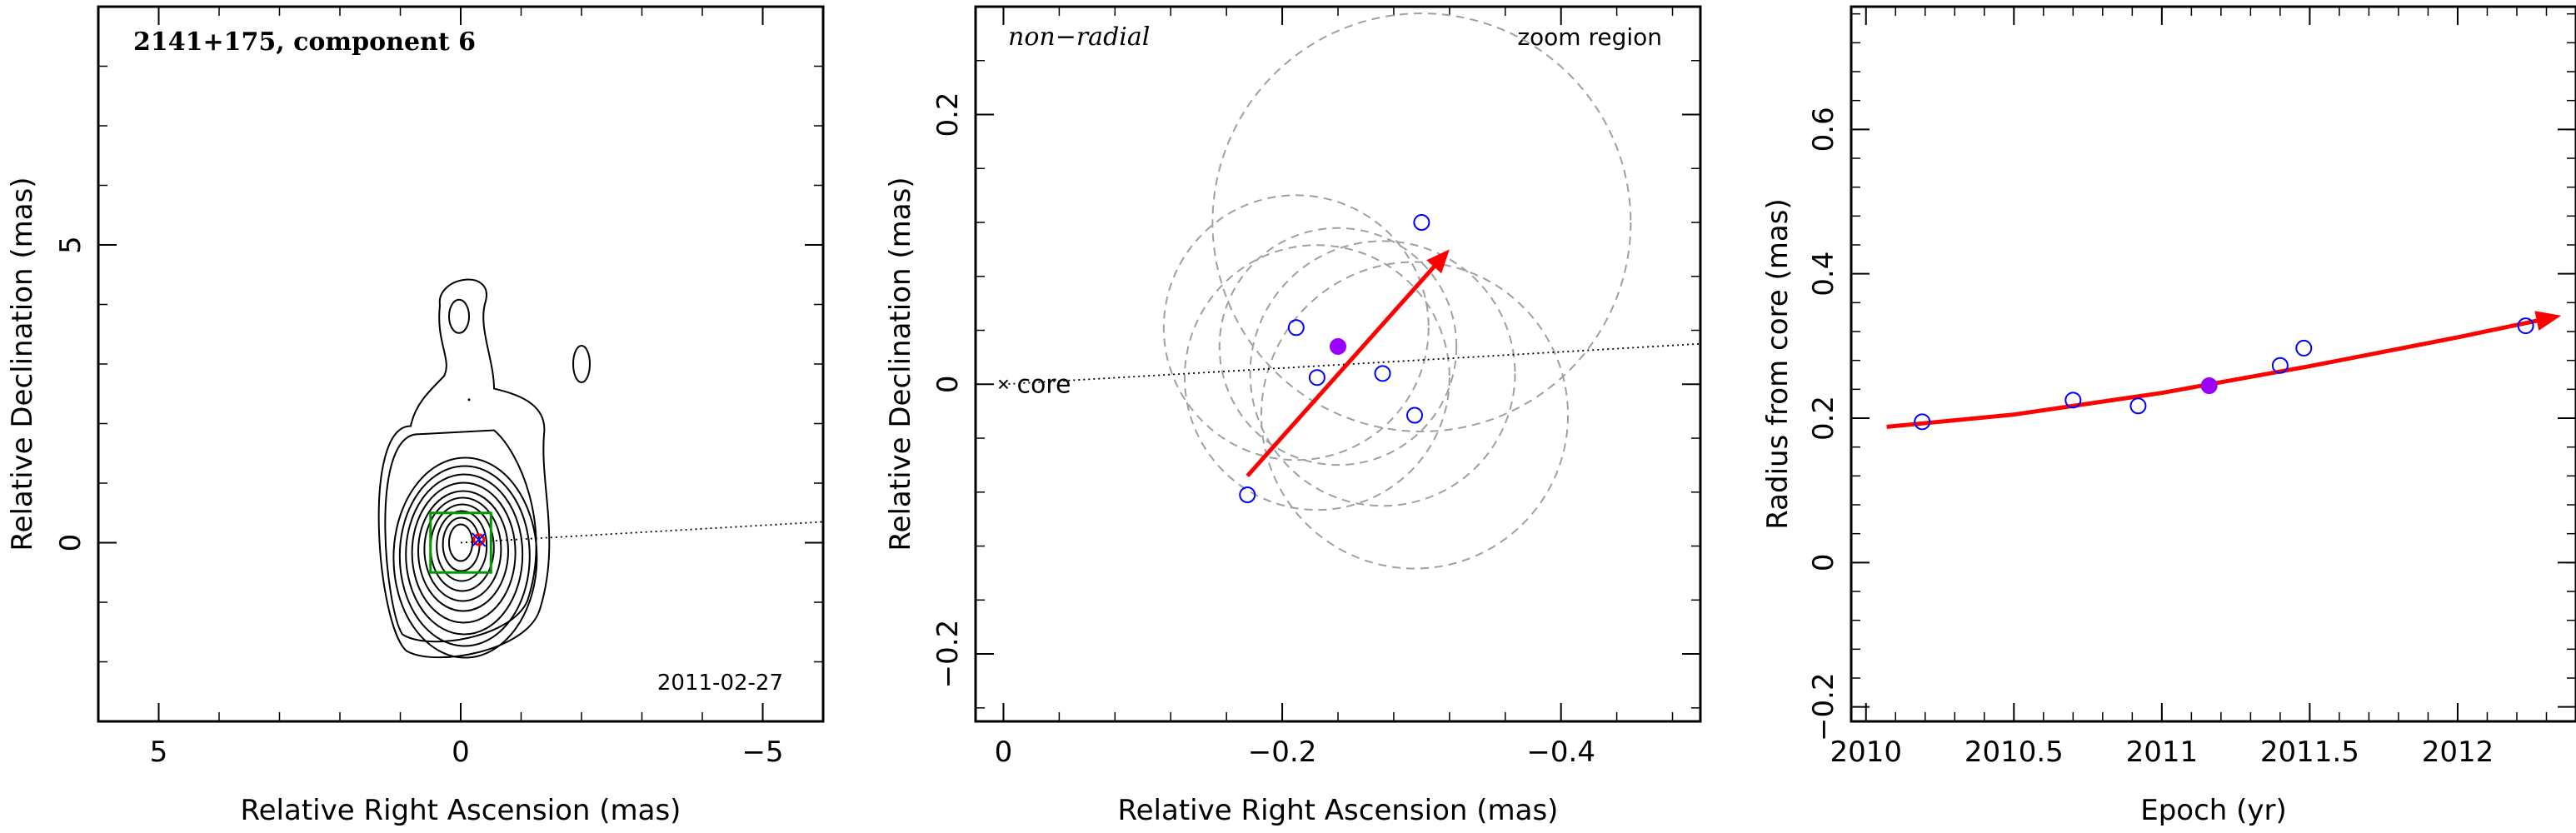 The width and height of the screenshot is (2576, 833). I want to click on x-tick-label: 5, so click(159, 752).